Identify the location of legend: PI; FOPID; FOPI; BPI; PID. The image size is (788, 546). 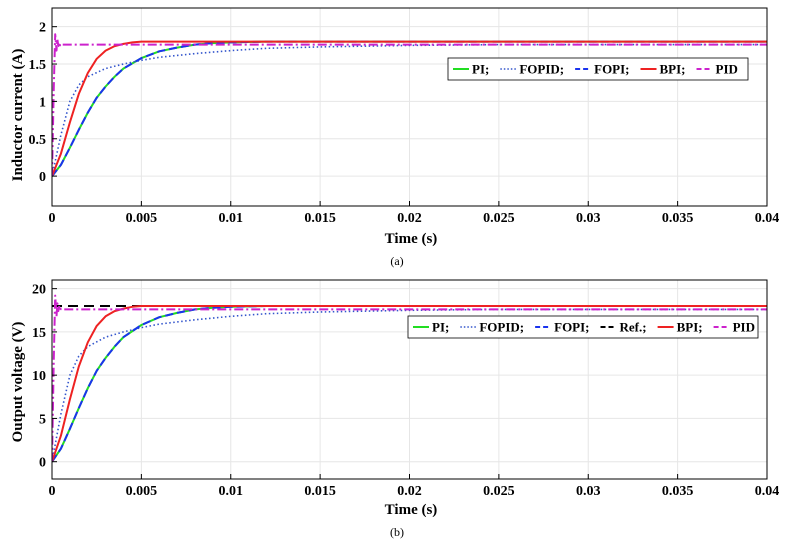
(598, 69).